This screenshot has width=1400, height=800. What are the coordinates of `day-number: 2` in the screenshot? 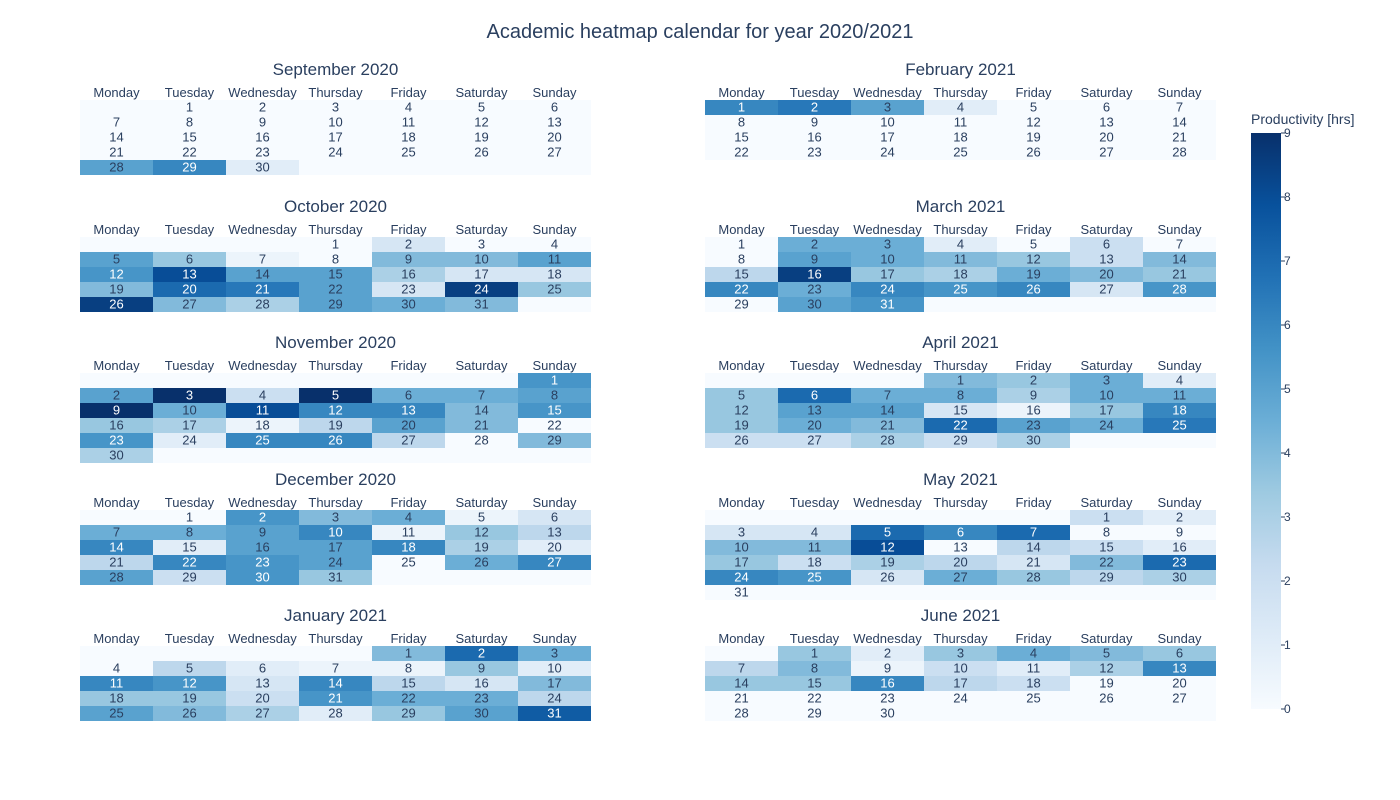 It's located at (814, 107).